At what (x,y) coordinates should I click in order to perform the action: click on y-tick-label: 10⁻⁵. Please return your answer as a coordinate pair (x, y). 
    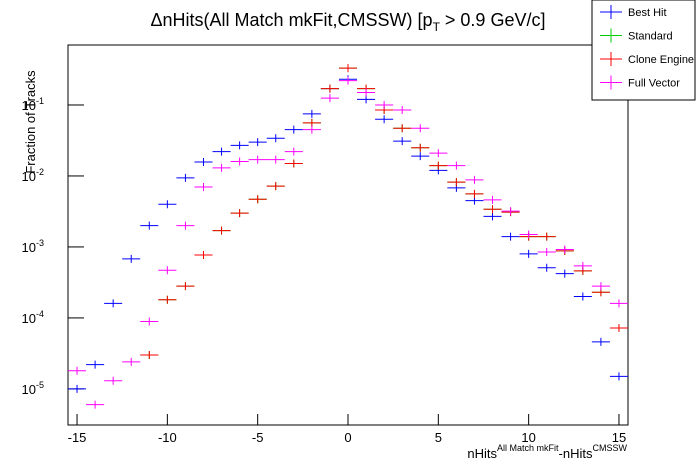
    Looking at the image, I should click on (33, 388).